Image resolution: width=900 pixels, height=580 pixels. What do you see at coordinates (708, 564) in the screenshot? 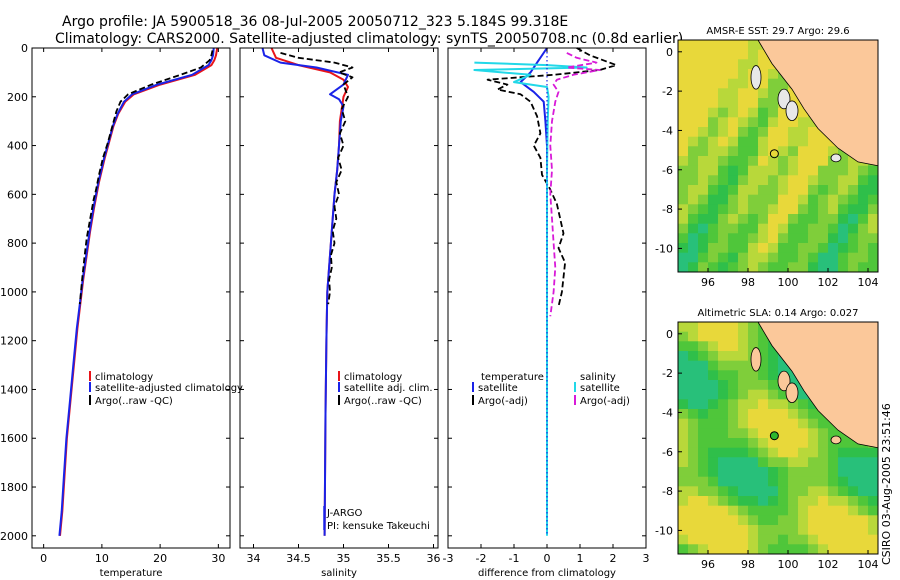
I see `map-x-tick-label: 96` at bounding box center [708, 564].